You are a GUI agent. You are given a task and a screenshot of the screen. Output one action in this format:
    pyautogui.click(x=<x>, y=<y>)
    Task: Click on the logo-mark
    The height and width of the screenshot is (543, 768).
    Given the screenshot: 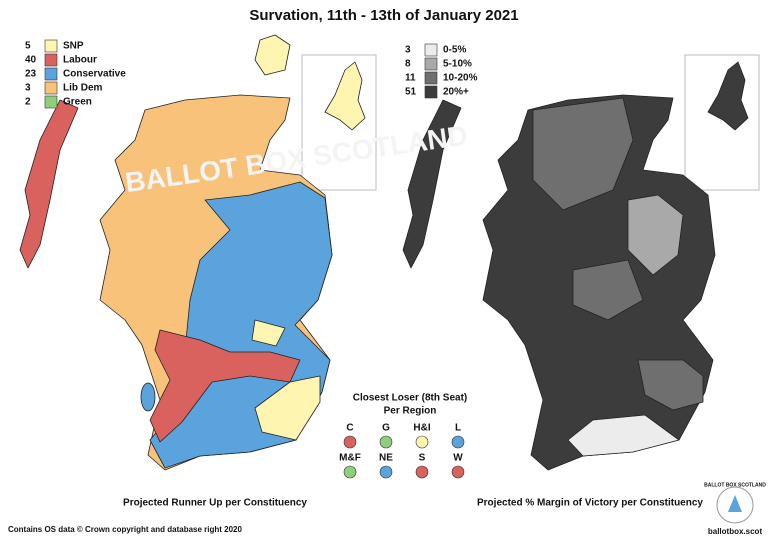 What is the action you would take?
    pyautogui.click(x=735, y=503)
    